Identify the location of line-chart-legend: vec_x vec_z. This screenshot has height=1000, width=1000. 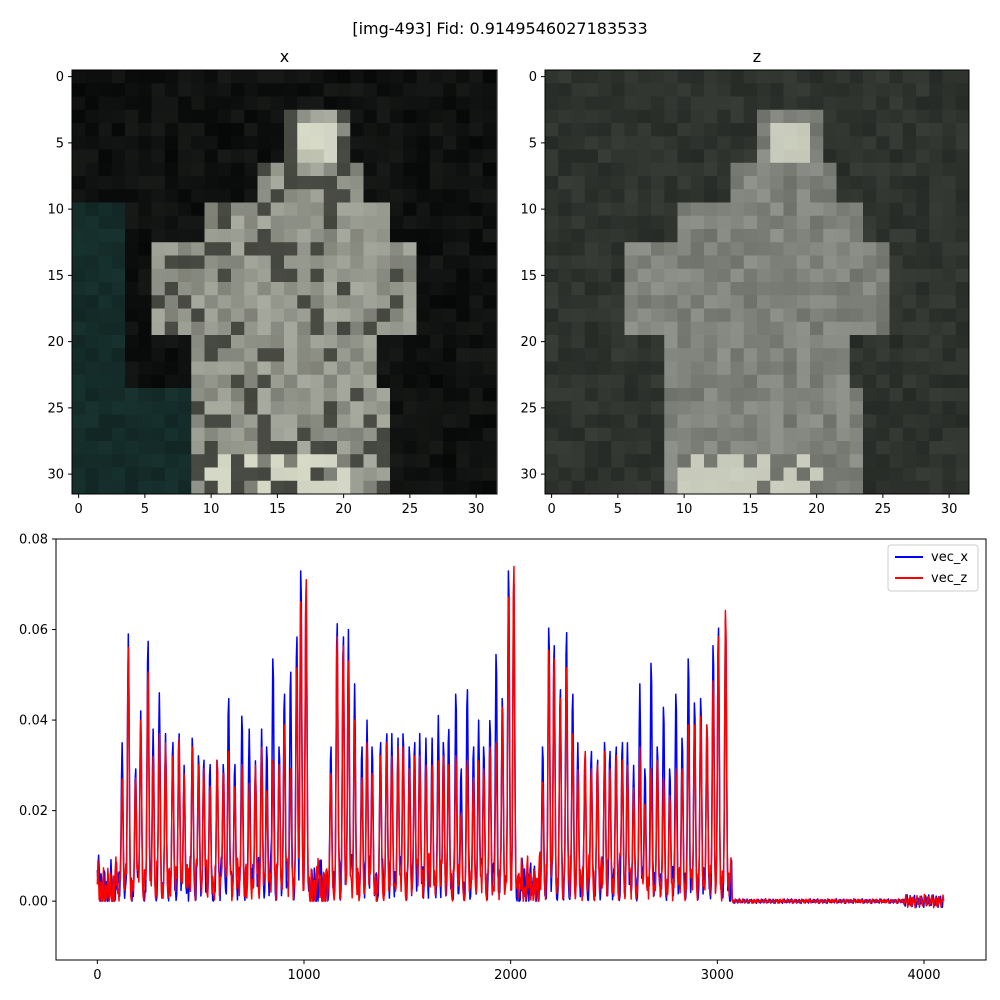
(933, 568).